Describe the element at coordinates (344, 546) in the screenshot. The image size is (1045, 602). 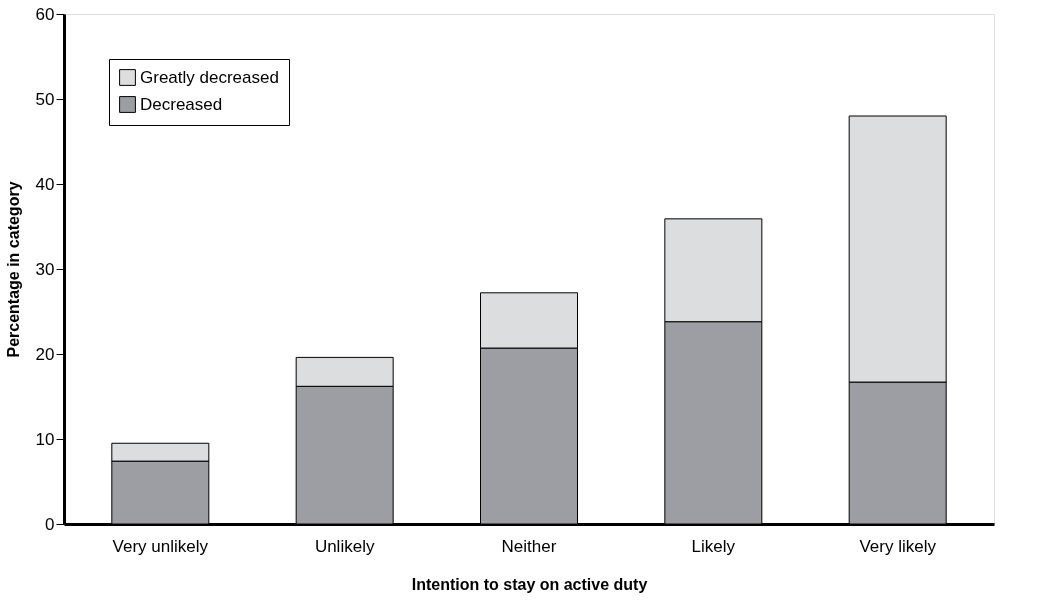
I see `x-tick-label: Unlikely` at that location.